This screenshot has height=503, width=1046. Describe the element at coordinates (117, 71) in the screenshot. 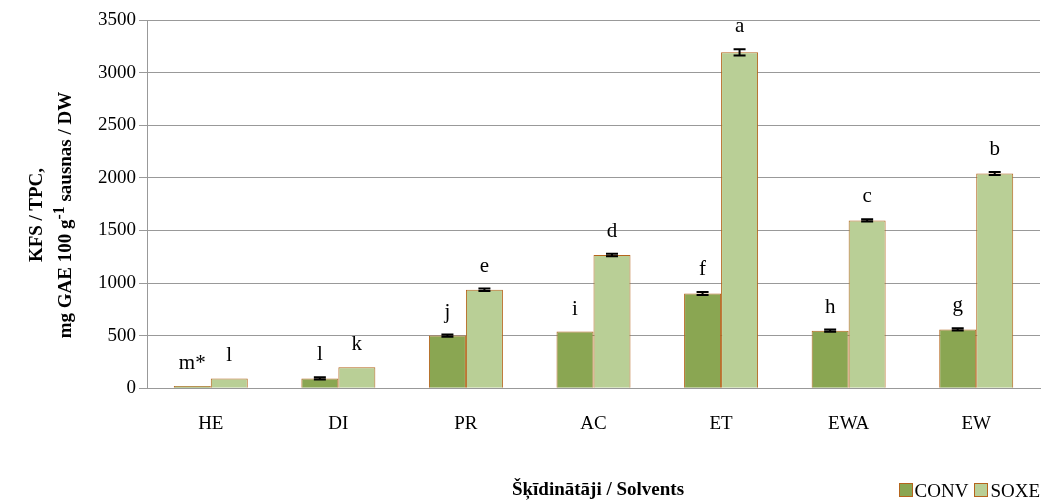

I see `y-tick-label: 3000` at that location.